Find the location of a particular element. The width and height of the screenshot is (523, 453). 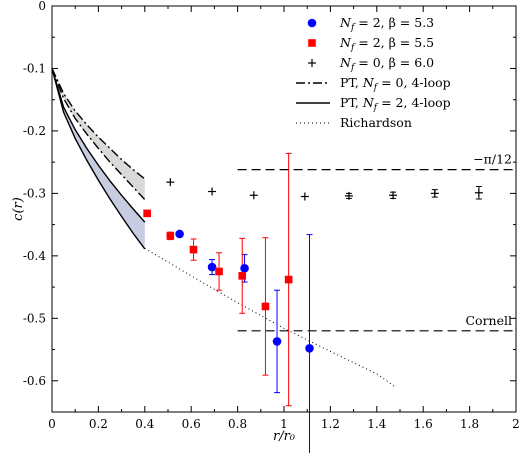

legend-label: Nf = 0, β = 6.0 is located at coordinates (386, 64).